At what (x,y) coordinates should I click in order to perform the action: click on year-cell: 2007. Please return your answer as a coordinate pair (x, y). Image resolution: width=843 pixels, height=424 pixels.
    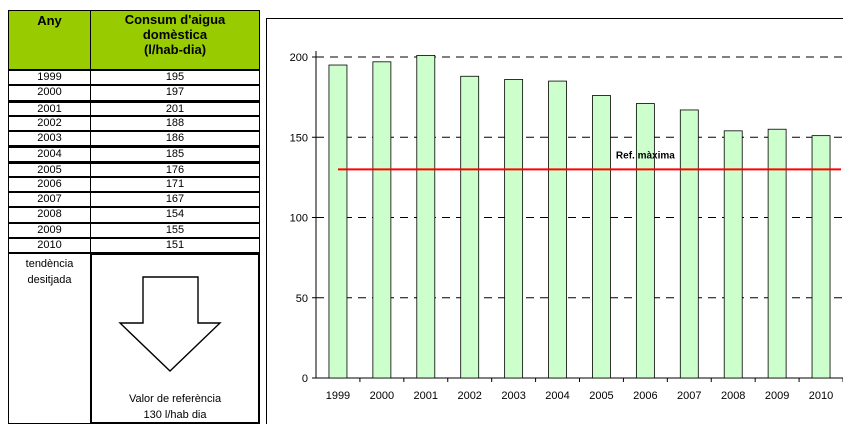
    Looking at the image, I should click on (49, 200).